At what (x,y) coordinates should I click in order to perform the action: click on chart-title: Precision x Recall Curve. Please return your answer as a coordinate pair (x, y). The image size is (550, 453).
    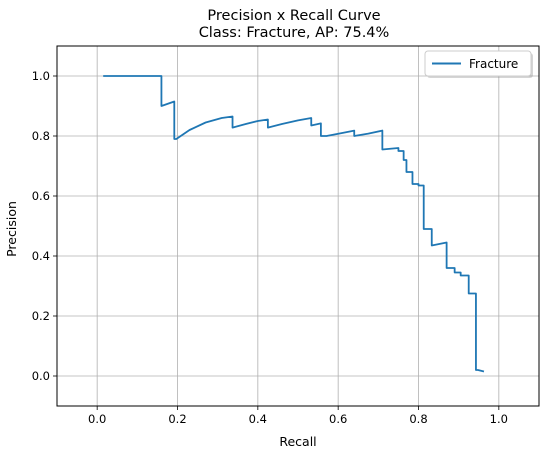
    Looking at the image, I should click on (293, 16).